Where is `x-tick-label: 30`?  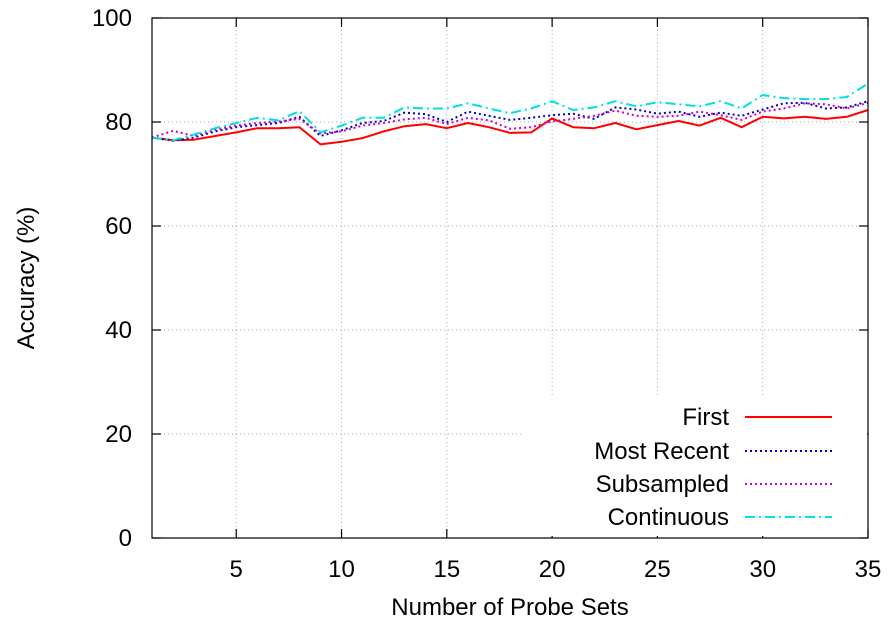 x-tick-label: 30 is located at coordinates (762, 569).